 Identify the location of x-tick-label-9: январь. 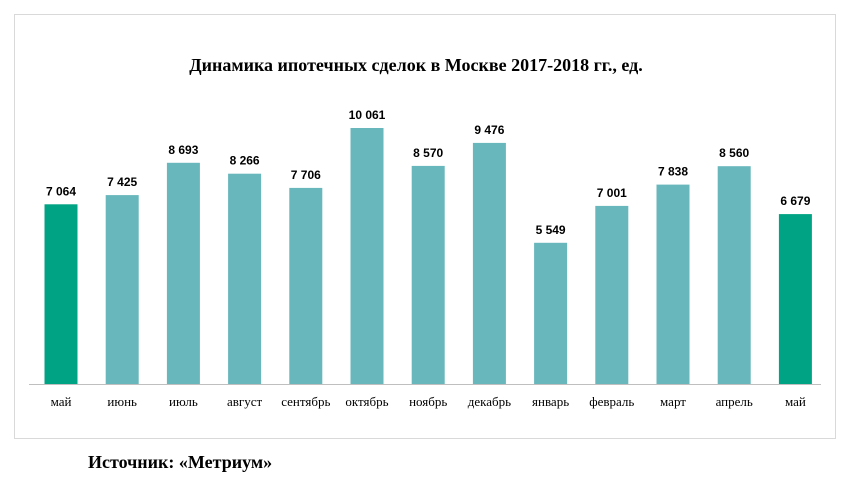
(550, 401).